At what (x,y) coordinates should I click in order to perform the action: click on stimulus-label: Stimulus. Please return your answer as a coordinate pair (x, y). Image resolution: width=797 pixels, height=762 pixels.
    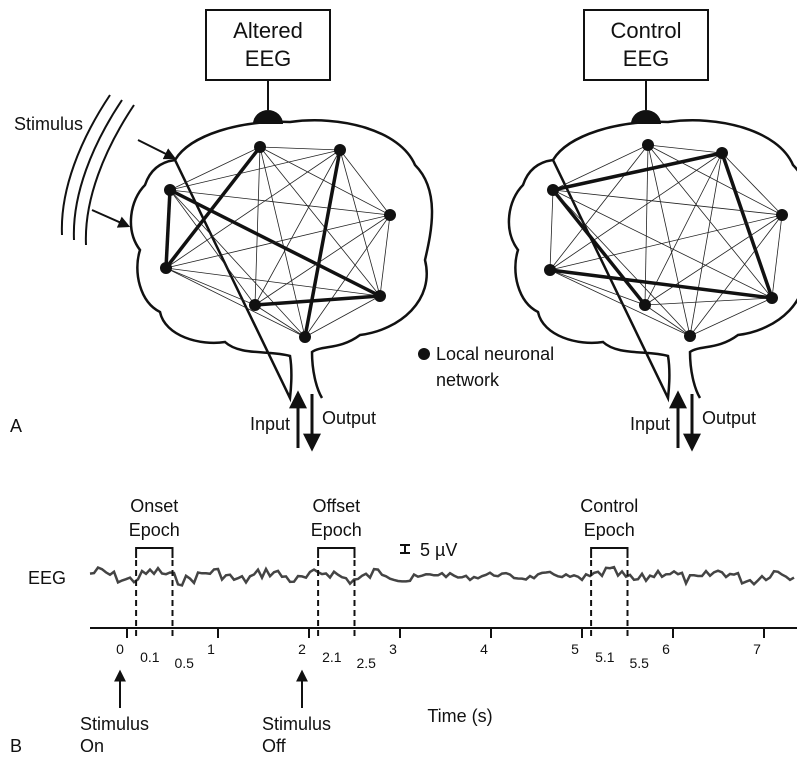
    Looking at the image, I should click on (48, 124).